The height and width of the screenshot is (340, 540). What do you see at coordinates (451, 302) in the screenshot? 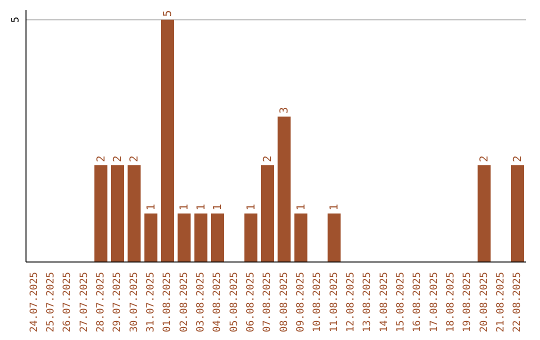
I see `x-tick-label: 18.08.2025` at bounding box center [451, 302].